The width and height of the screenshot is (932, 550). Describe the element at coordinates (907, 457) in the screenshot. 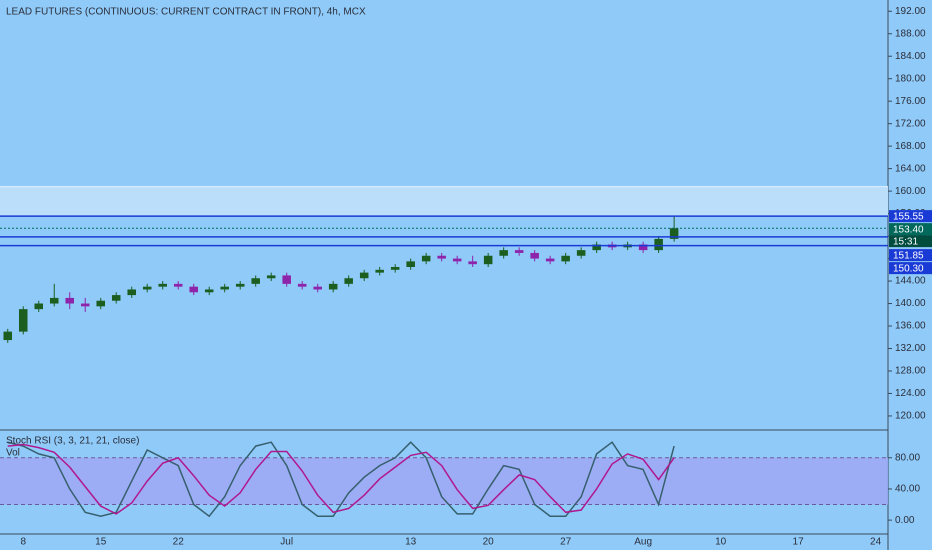

I see `y-tick-label: 80.00` at that location.